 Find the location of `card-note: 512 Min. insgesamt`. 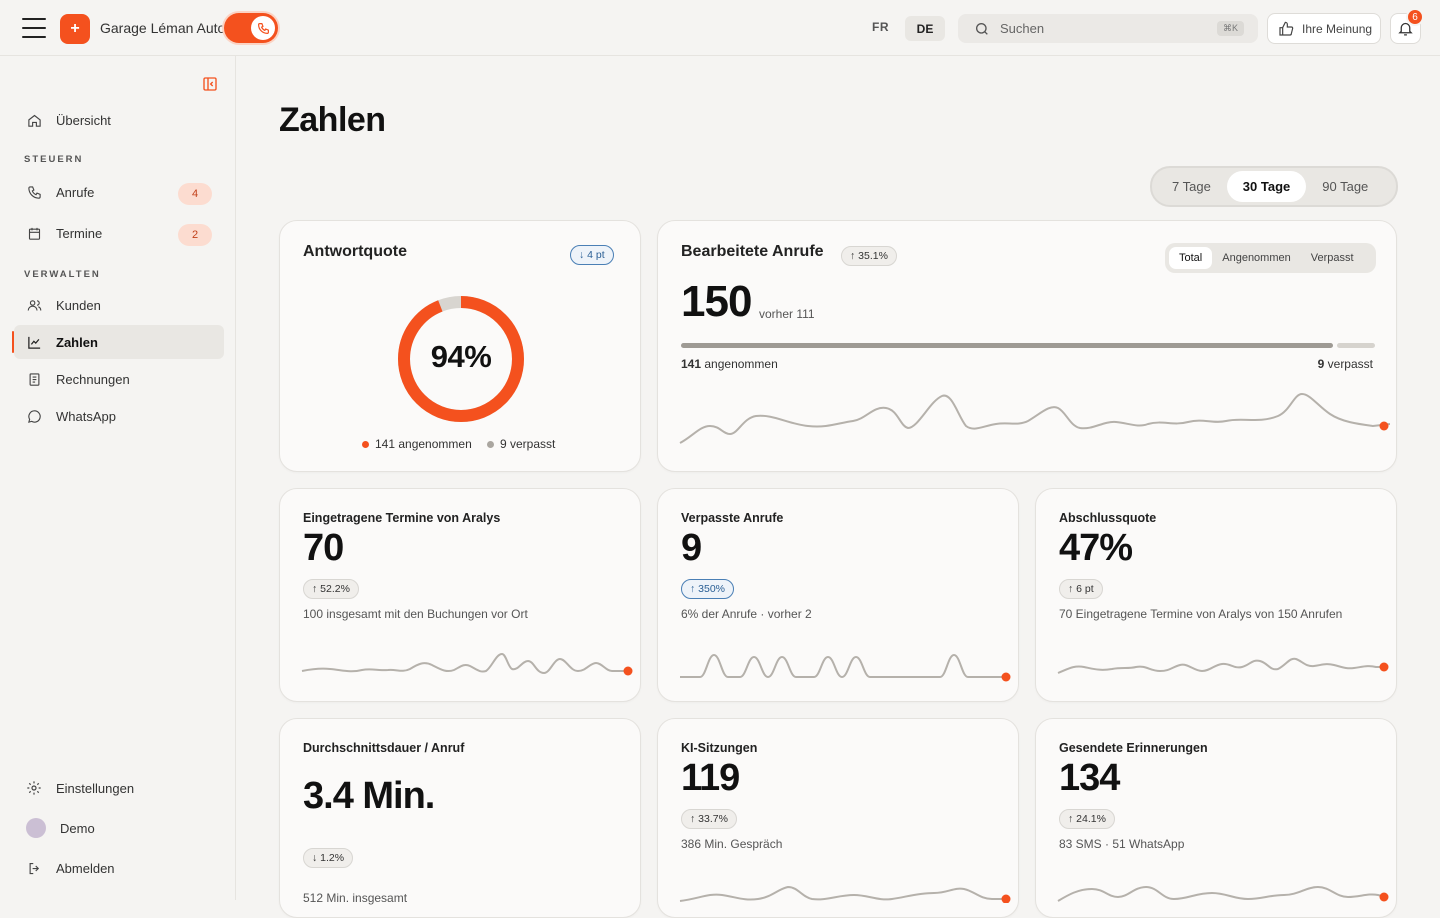

card-note: 512 Min. insgesamt is located at coordinates (355, 898).